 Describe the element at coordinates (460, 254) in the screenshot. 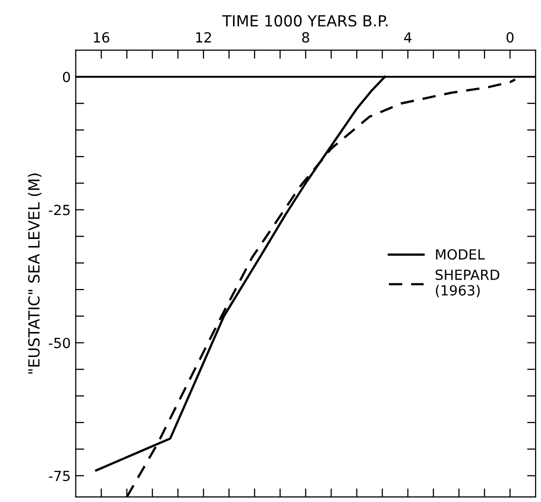

I see `legend-label: MODEL` at that location.